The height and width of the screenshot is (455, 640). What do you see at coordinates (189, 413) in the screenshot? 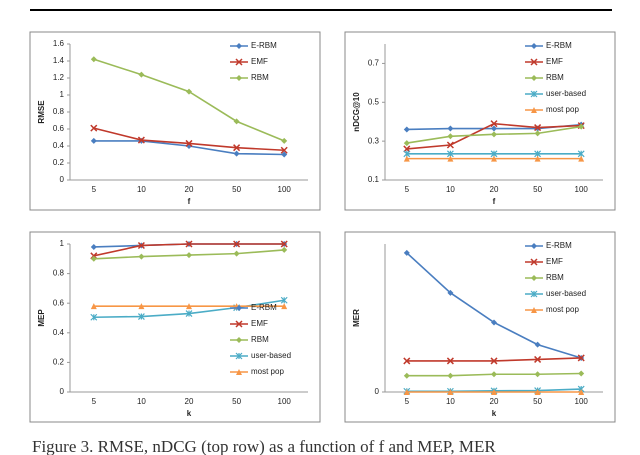
I see `x-axis-label: k` at bounding box center [189, 413].